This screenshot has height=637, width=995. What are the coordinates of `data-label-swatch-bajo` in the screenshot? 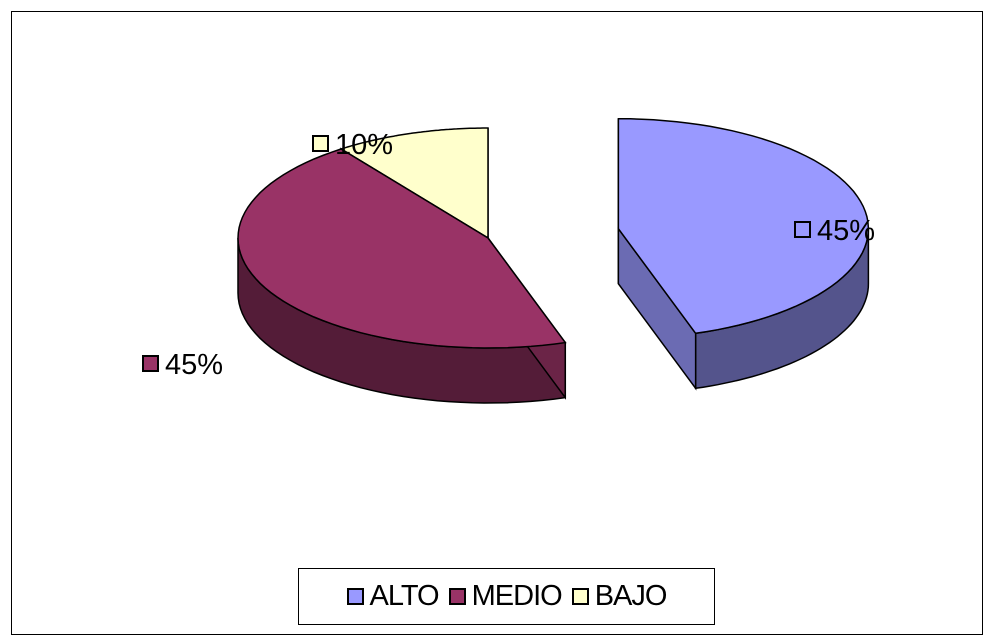 It's located at (320, 143).